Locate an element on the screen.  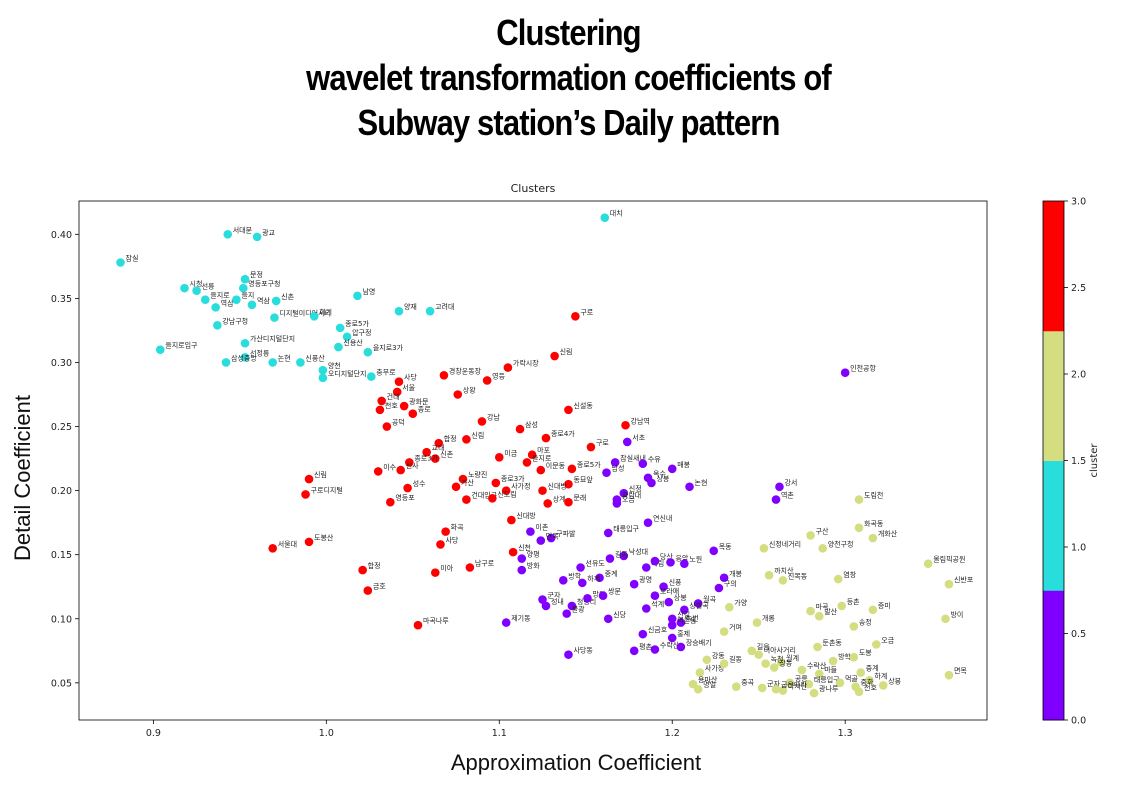
point-label: 이문동 is located at coordinates (556, 465).